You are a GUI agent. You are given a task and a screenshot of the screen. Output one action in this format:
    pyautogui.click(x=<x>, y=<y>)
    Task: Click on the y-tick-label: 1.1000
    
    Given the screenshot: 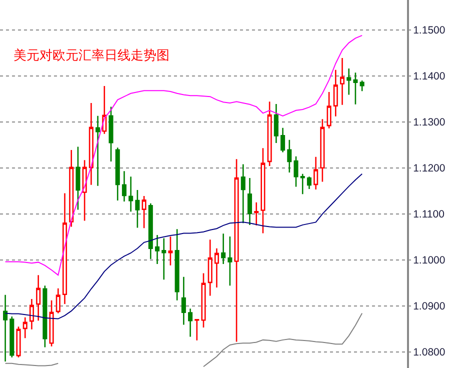 What is the action you would take?
    pyautogui.click(x=429, y=260)
    